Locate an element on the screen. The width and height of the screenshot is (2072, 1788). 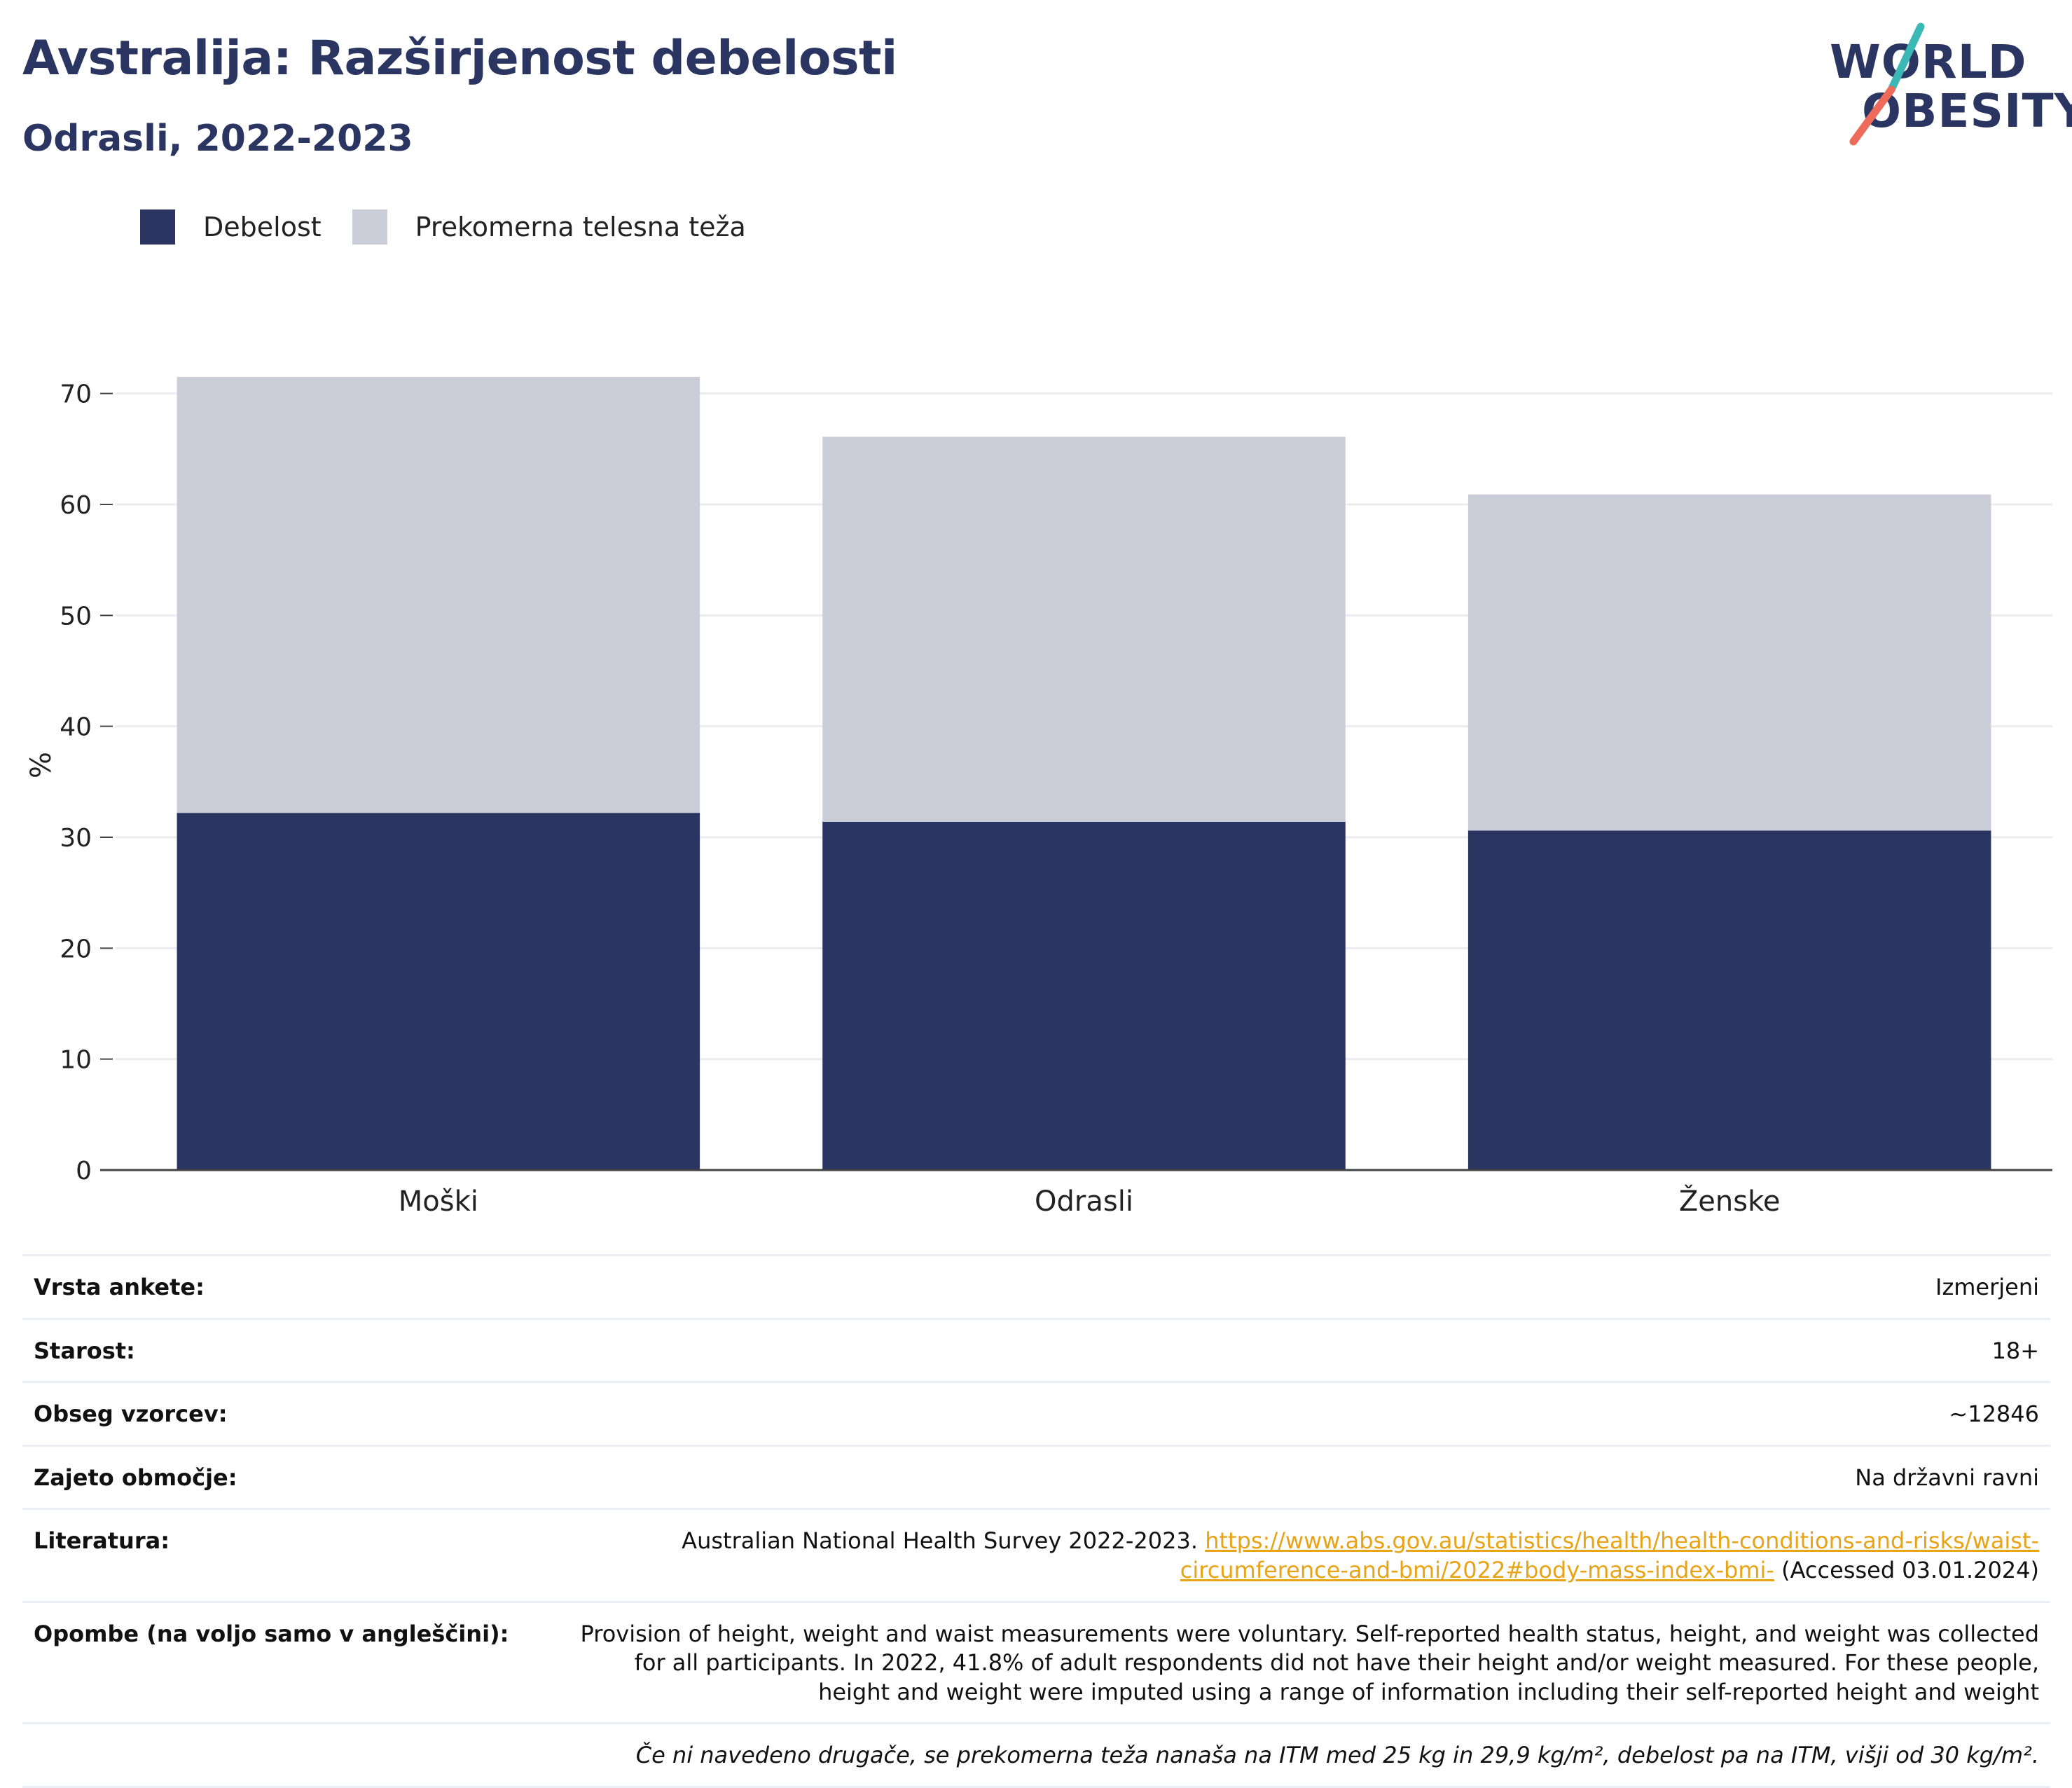
table-row: Vrsta ankete: Izmerjeni is located at coordinates (1036, 1286).